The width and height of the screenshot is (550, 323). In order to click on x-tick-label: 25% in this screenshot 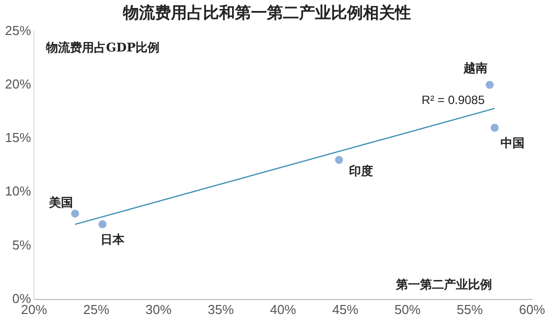, I will do `click(96, 309)`.